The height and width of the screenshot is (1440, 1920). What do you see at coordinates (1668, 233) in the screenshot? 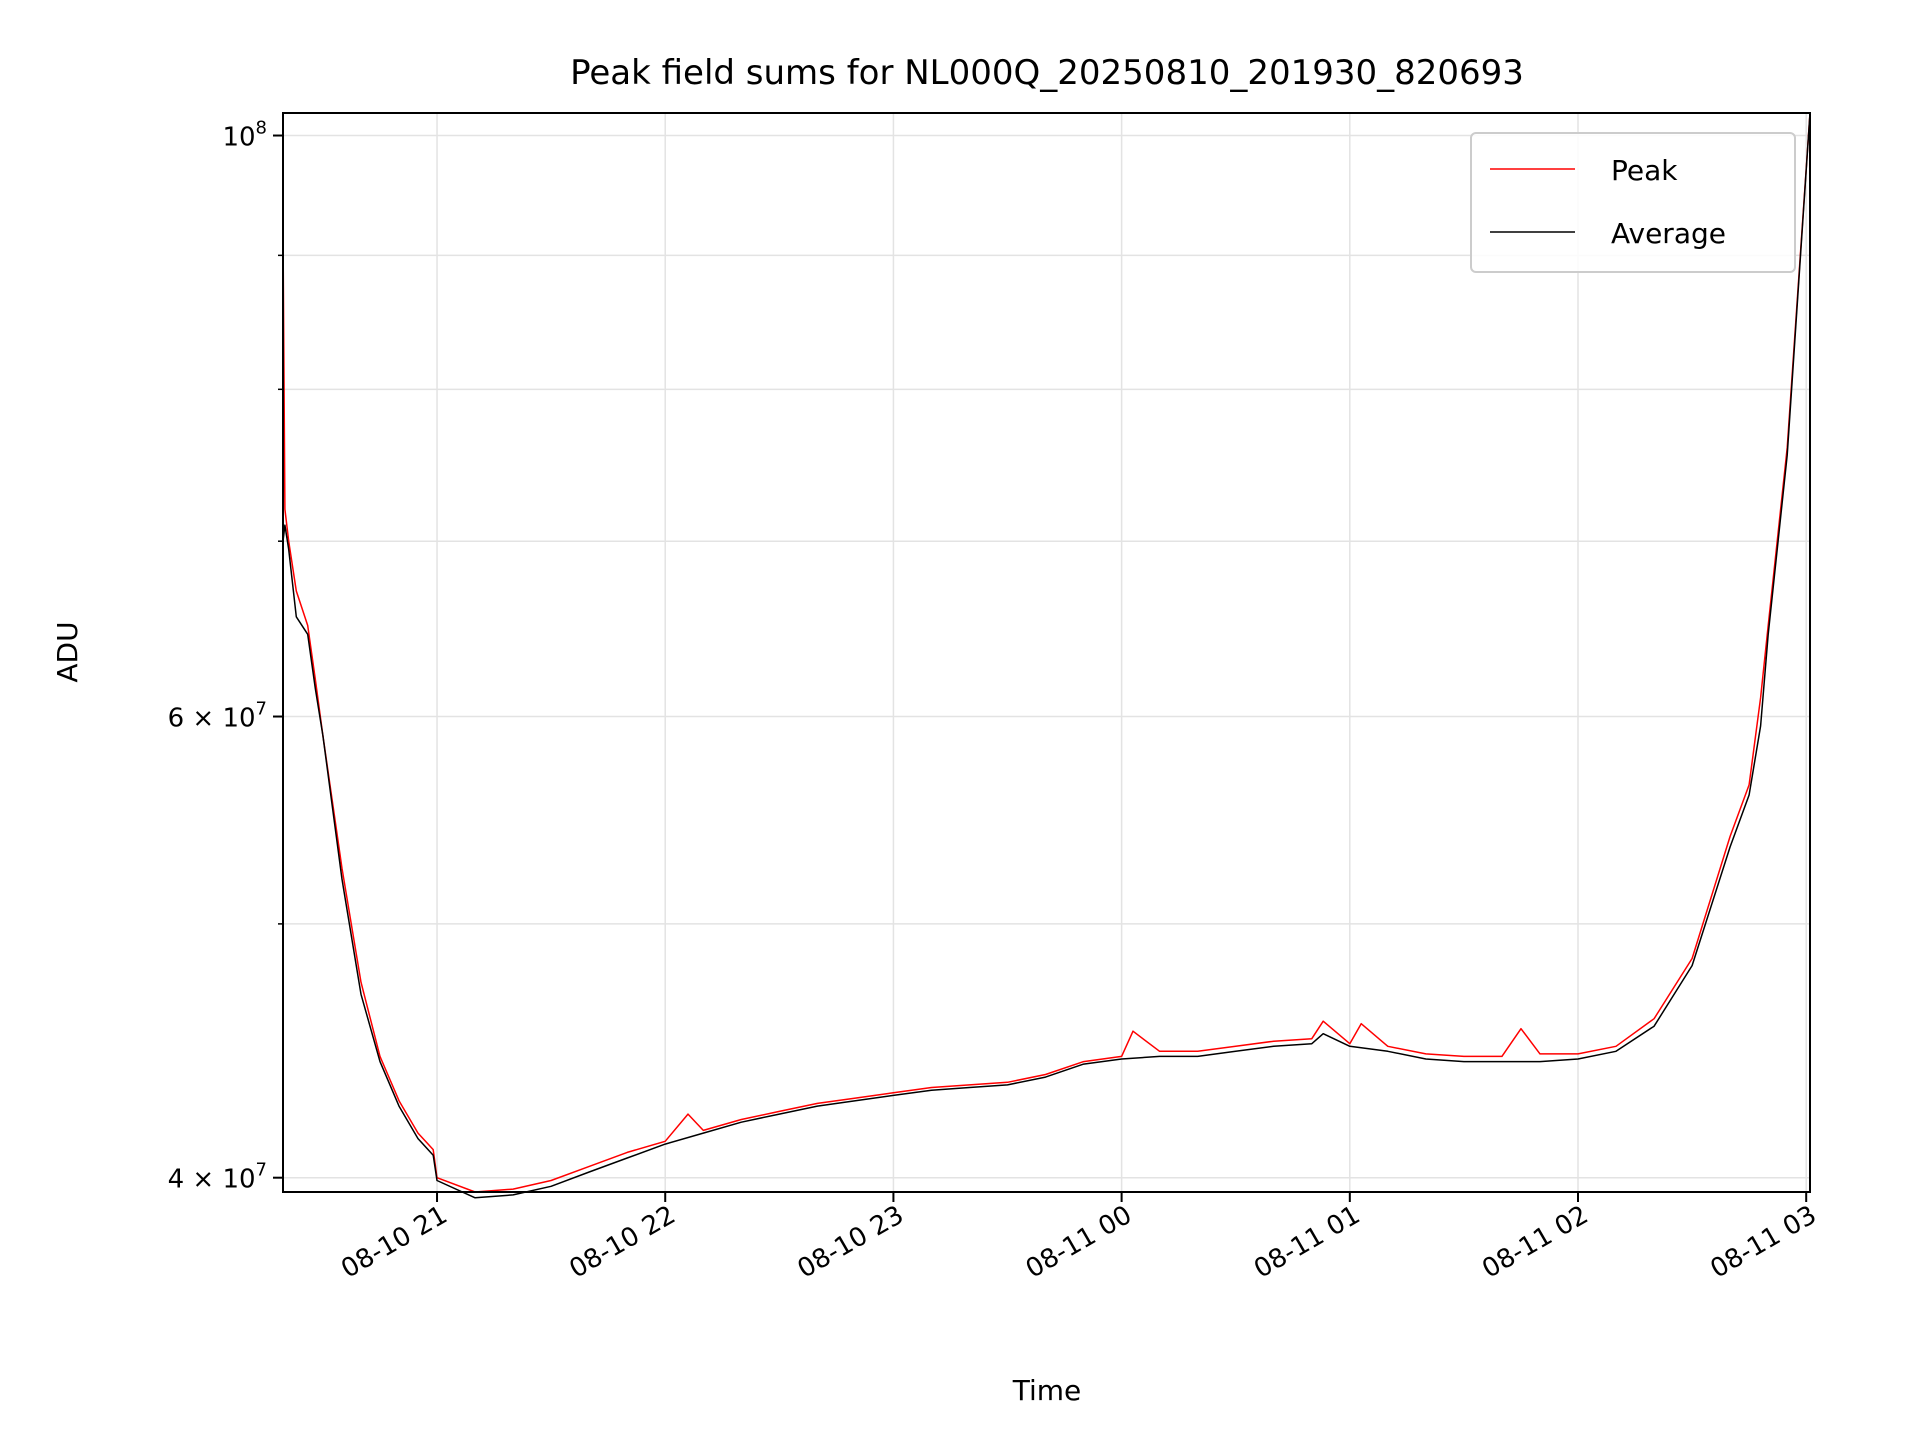
I see `legend-label-average: Average` at bounding box center [1668, 233].